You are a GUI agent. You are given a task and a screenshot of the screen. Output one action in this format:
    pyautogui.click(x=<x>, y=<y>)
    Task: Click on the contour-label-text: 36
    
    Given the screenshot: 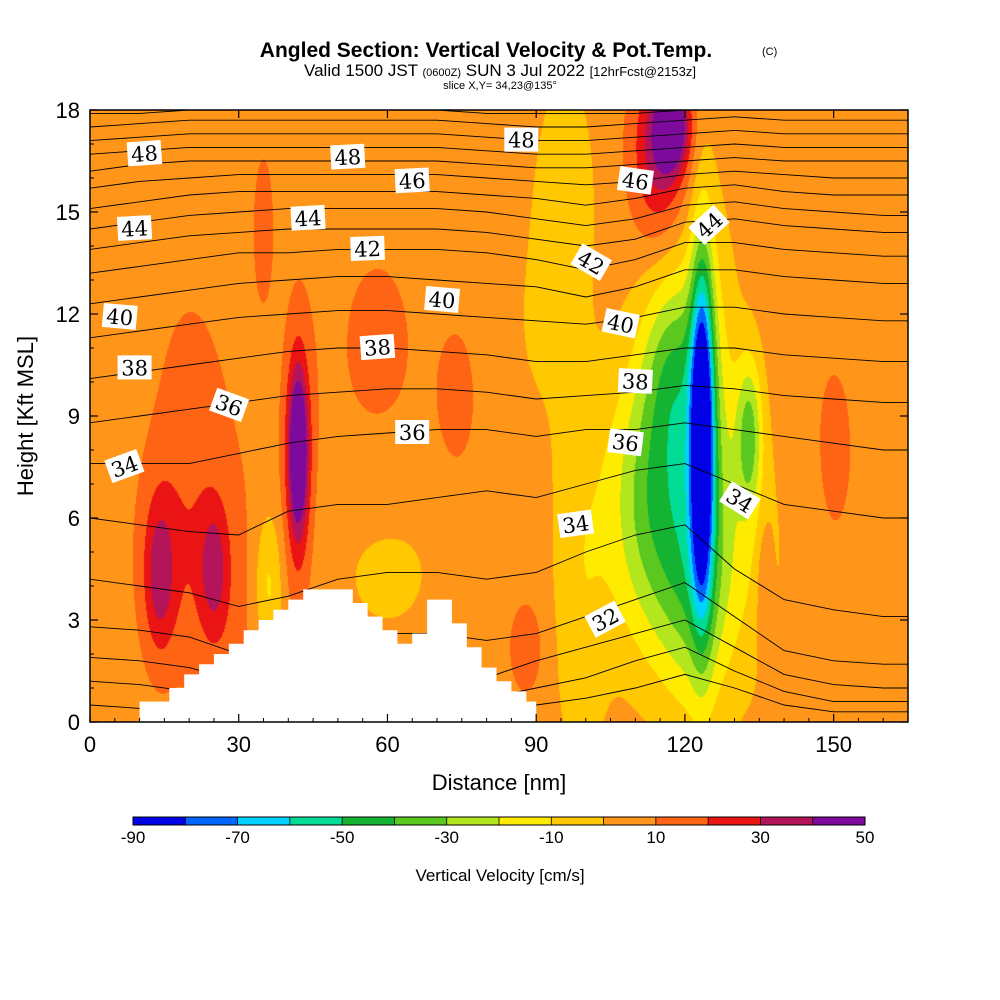 What is the action you would take?
    pyautogui.click(x=625, y=443)
    